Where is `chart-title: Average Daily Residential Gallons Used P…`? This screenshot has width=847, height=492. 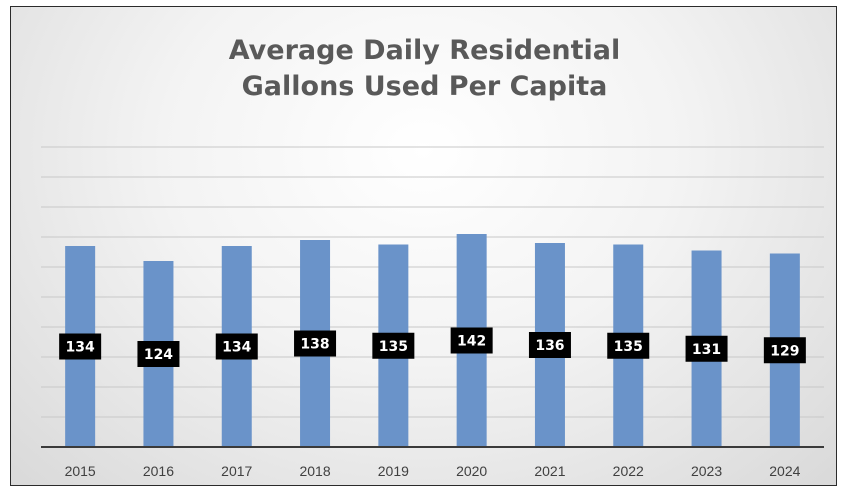
chart-title: Average Daily Residential Gallons Used P… is located at coordinates (424, 69).